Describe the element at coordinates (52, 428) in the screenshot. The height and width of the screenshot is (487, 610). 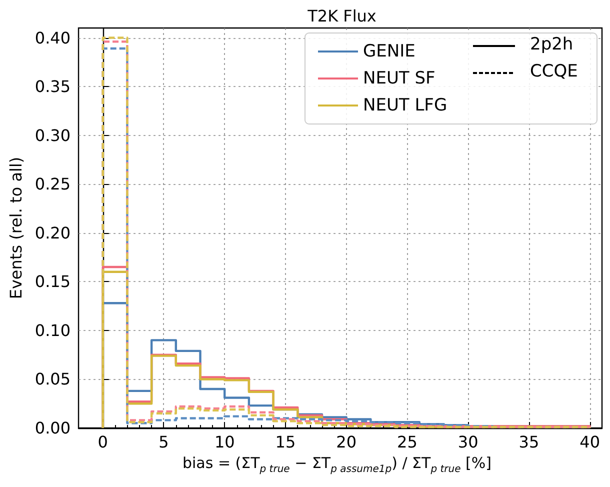
I see `y-tick-label: 0.00` at that location.